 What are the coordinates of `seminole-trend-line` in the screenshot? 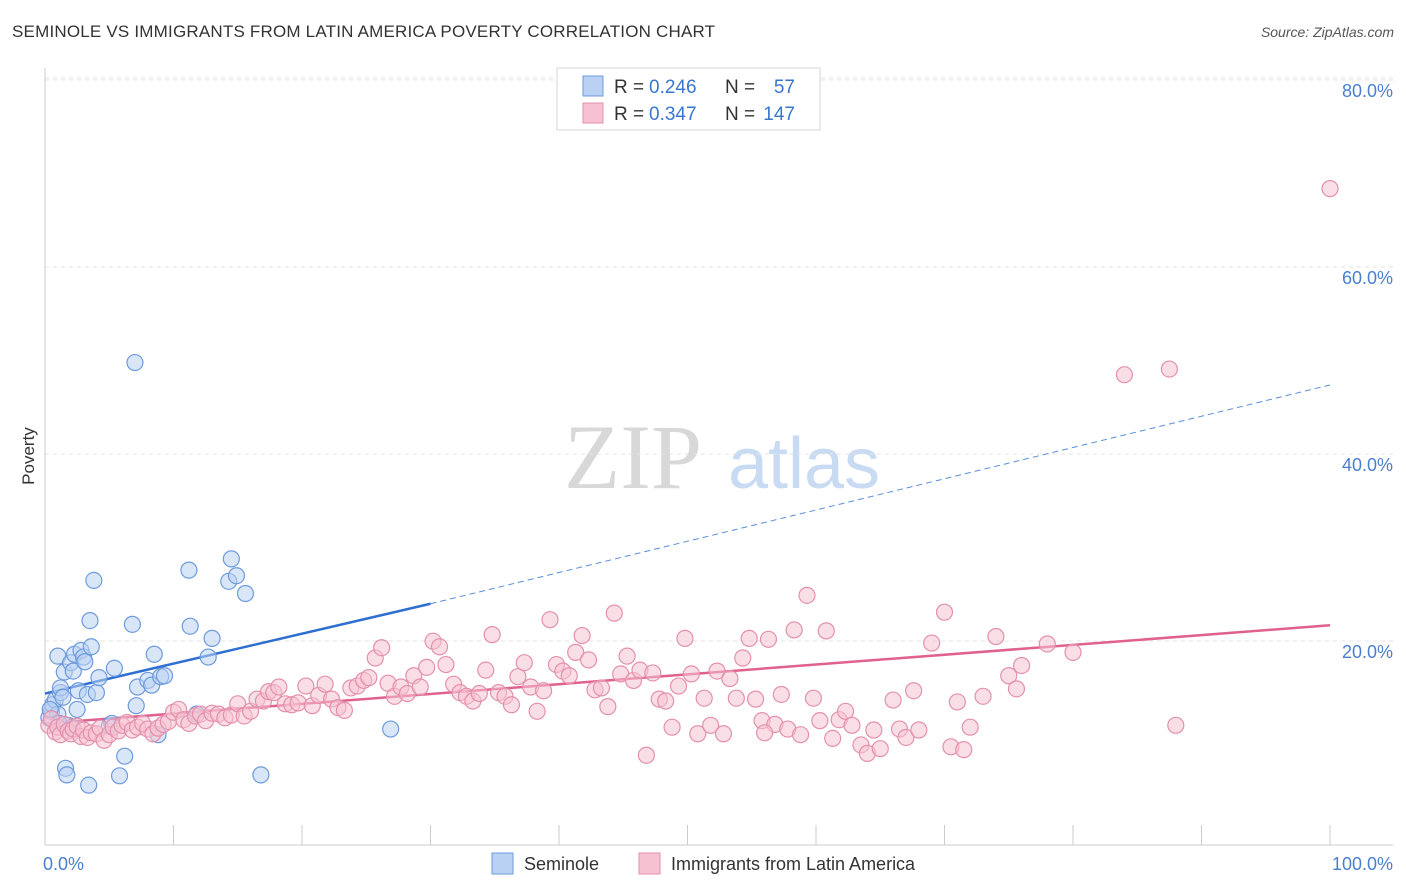 It's located at (237, 648).